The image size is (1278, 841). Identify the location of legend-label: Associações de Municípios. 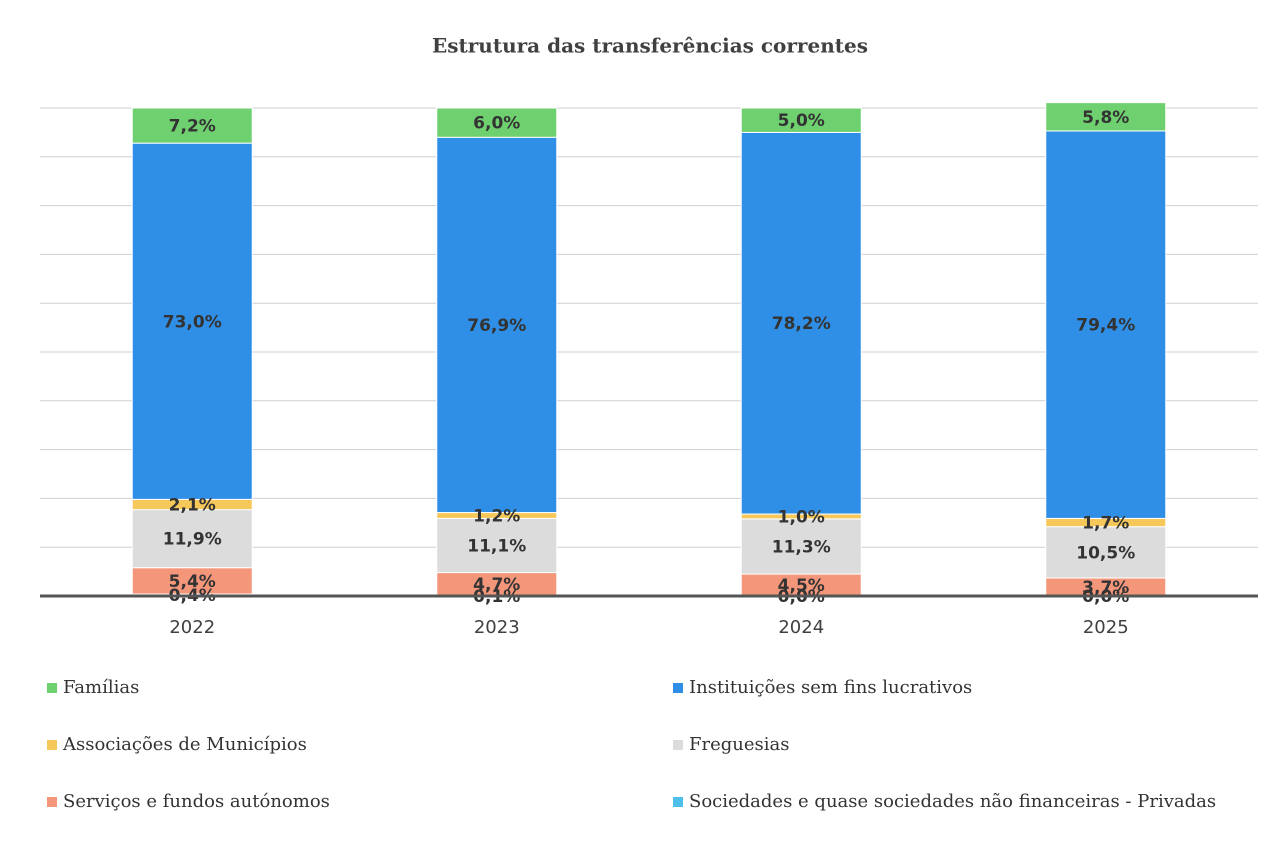
(184, 744).